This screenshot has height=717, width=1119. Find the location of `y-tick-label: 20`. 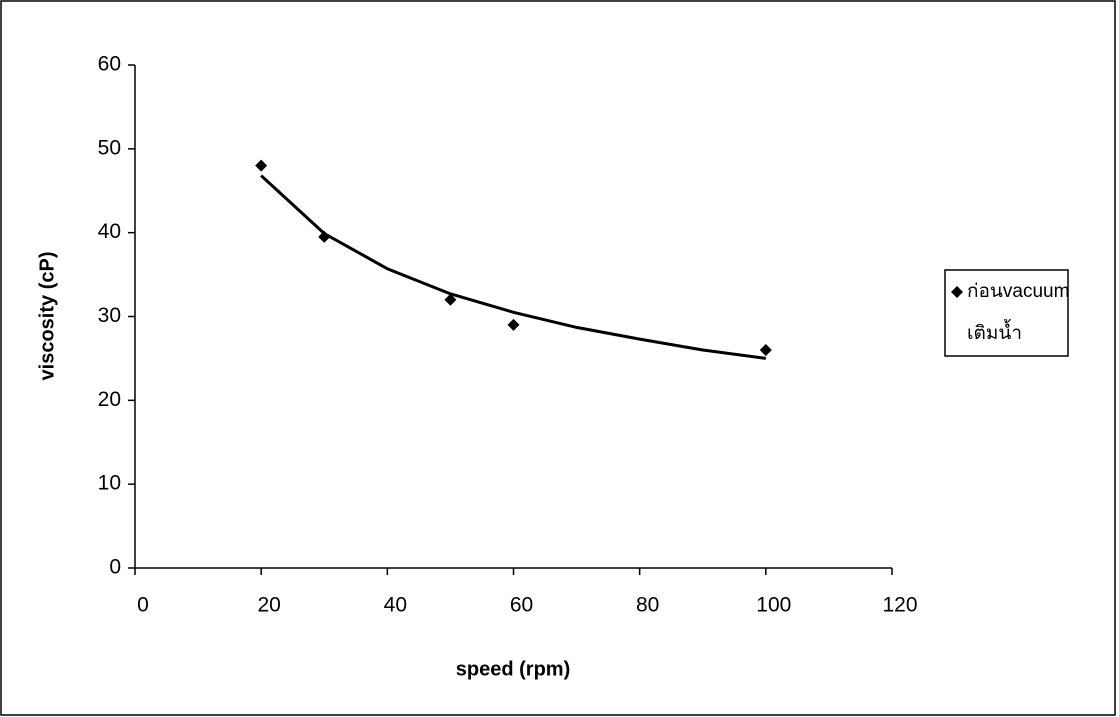

y-tick-label: 20 is located at coordinates (109, 399).